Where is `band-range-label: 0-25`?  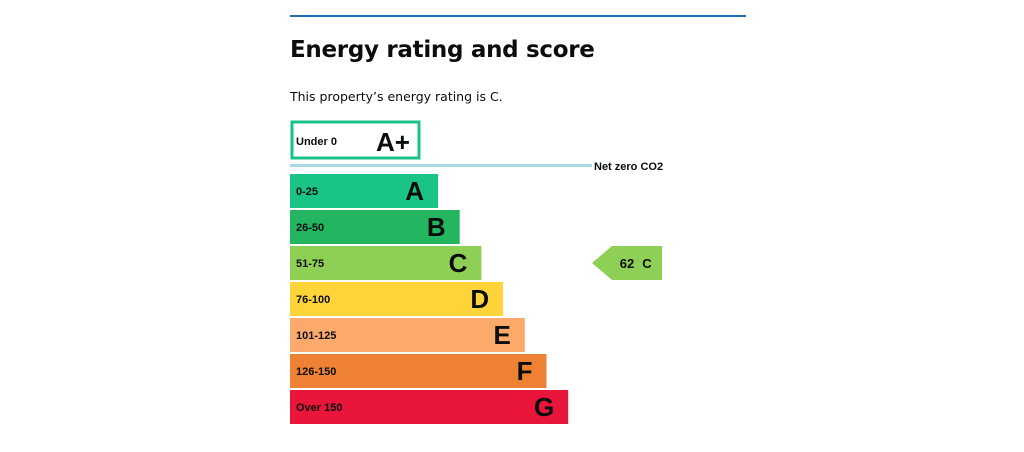 band-range-label: 0-25 is located at coordinates (307, 192).